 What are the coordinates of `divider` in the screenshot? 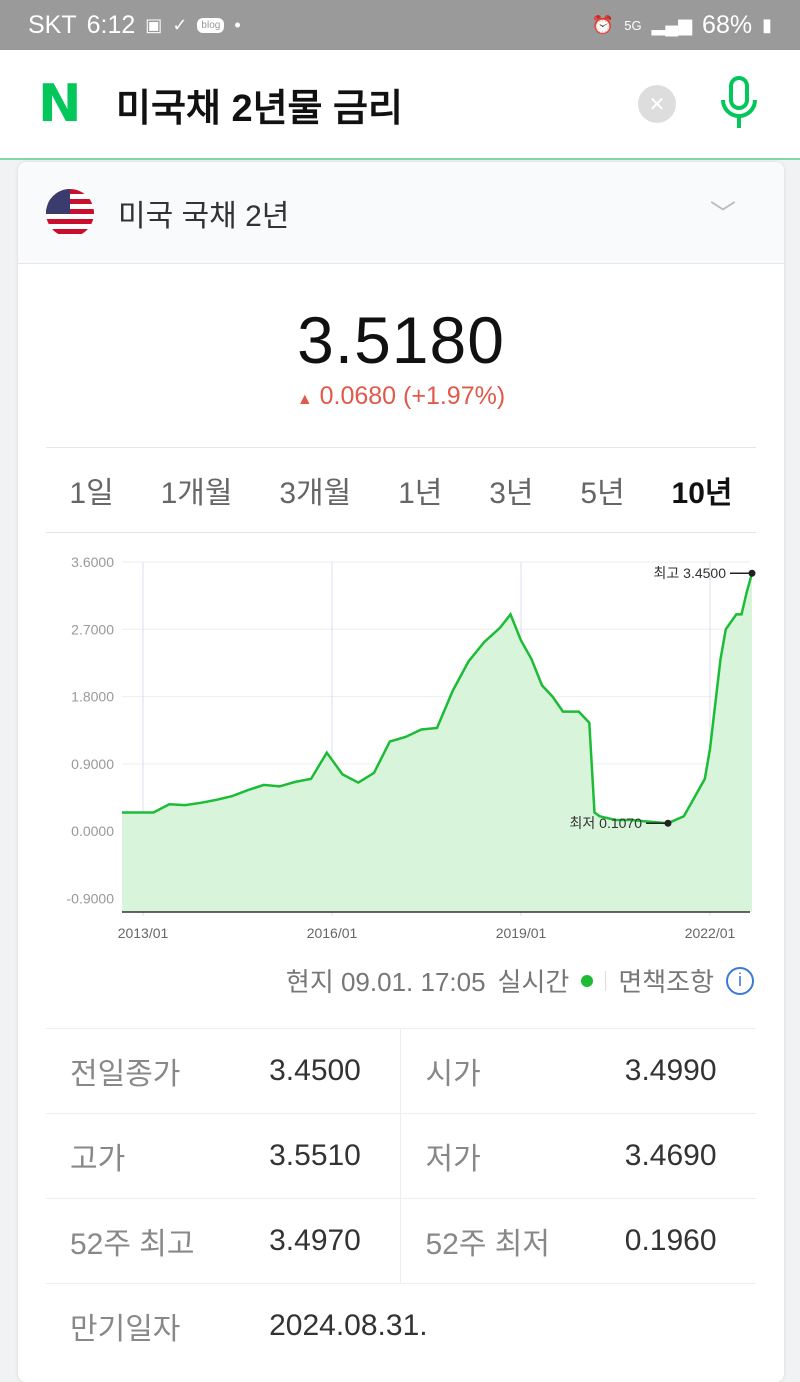 It's located at (606, 980).